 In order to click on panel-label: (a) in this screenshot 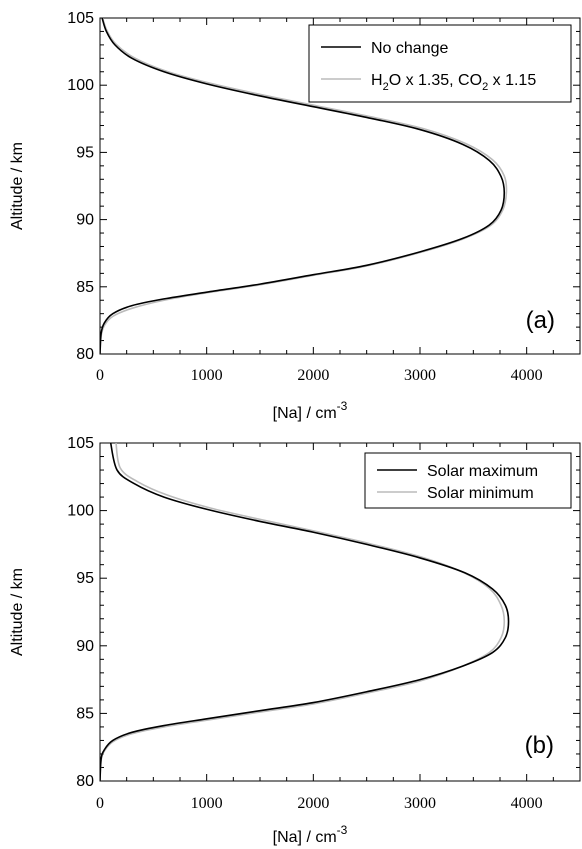, I will do `click(540, 320)`.